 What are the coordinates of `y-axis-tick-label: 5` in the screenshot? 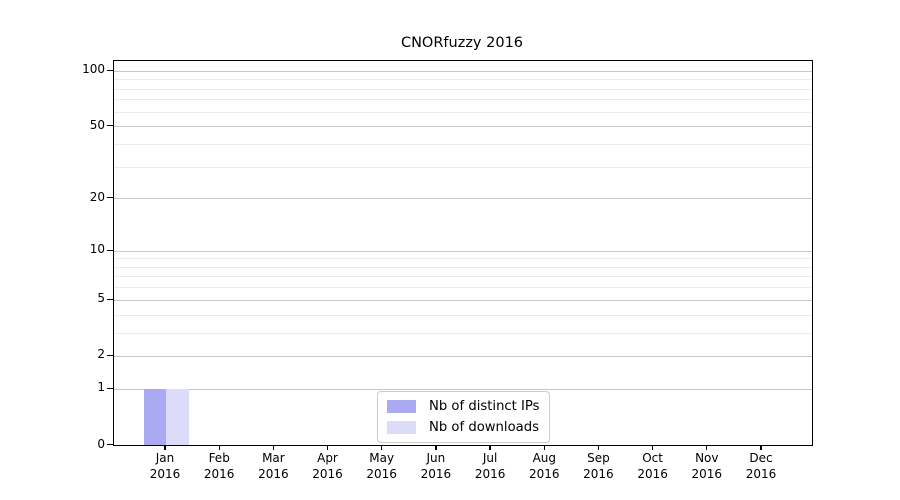 It's located at (101, 298).